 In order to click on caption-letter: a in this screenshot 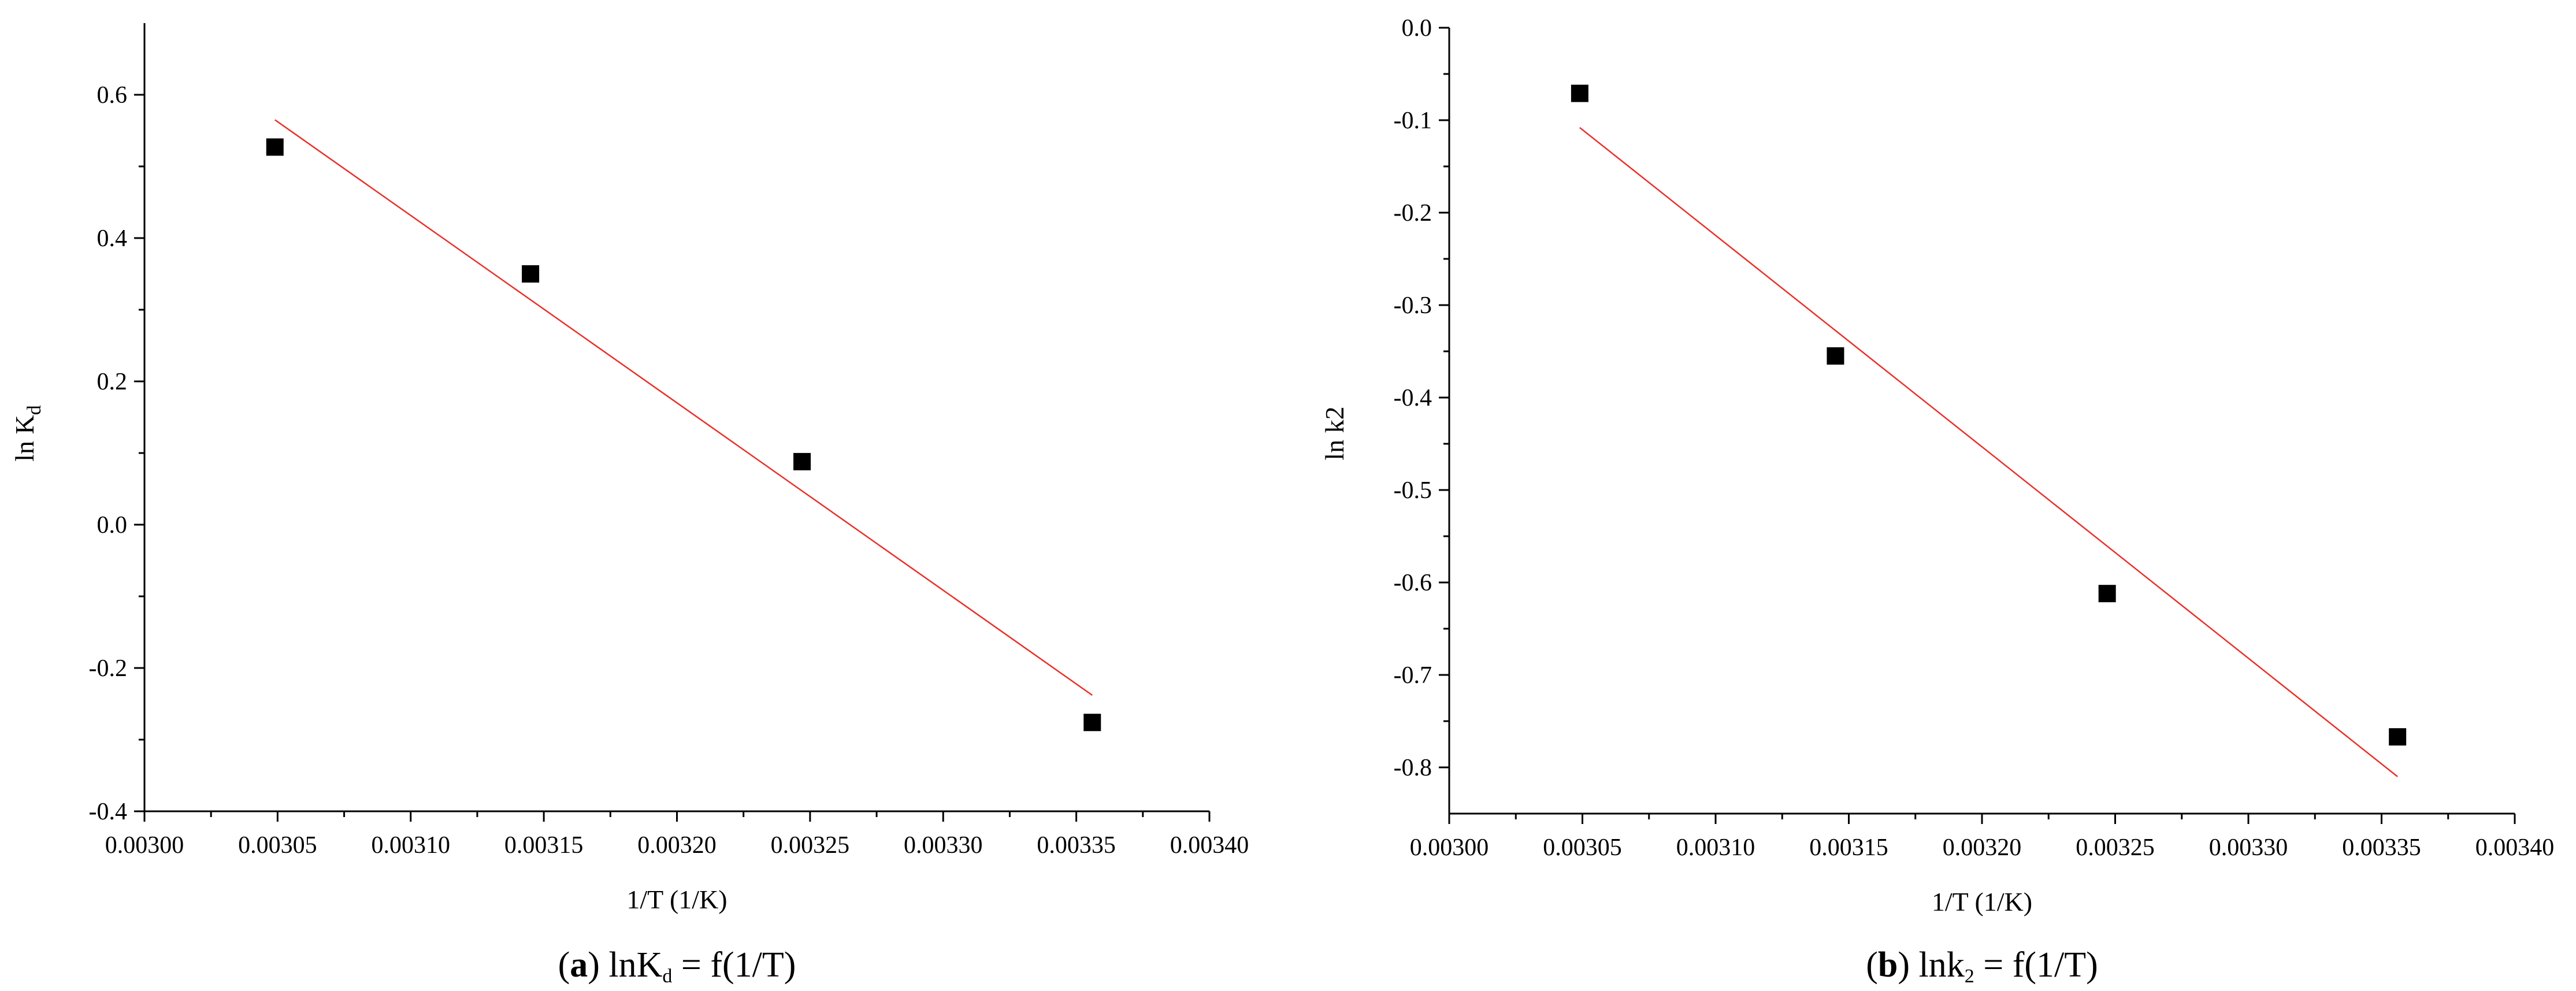, I will do `click(579, 965)`.